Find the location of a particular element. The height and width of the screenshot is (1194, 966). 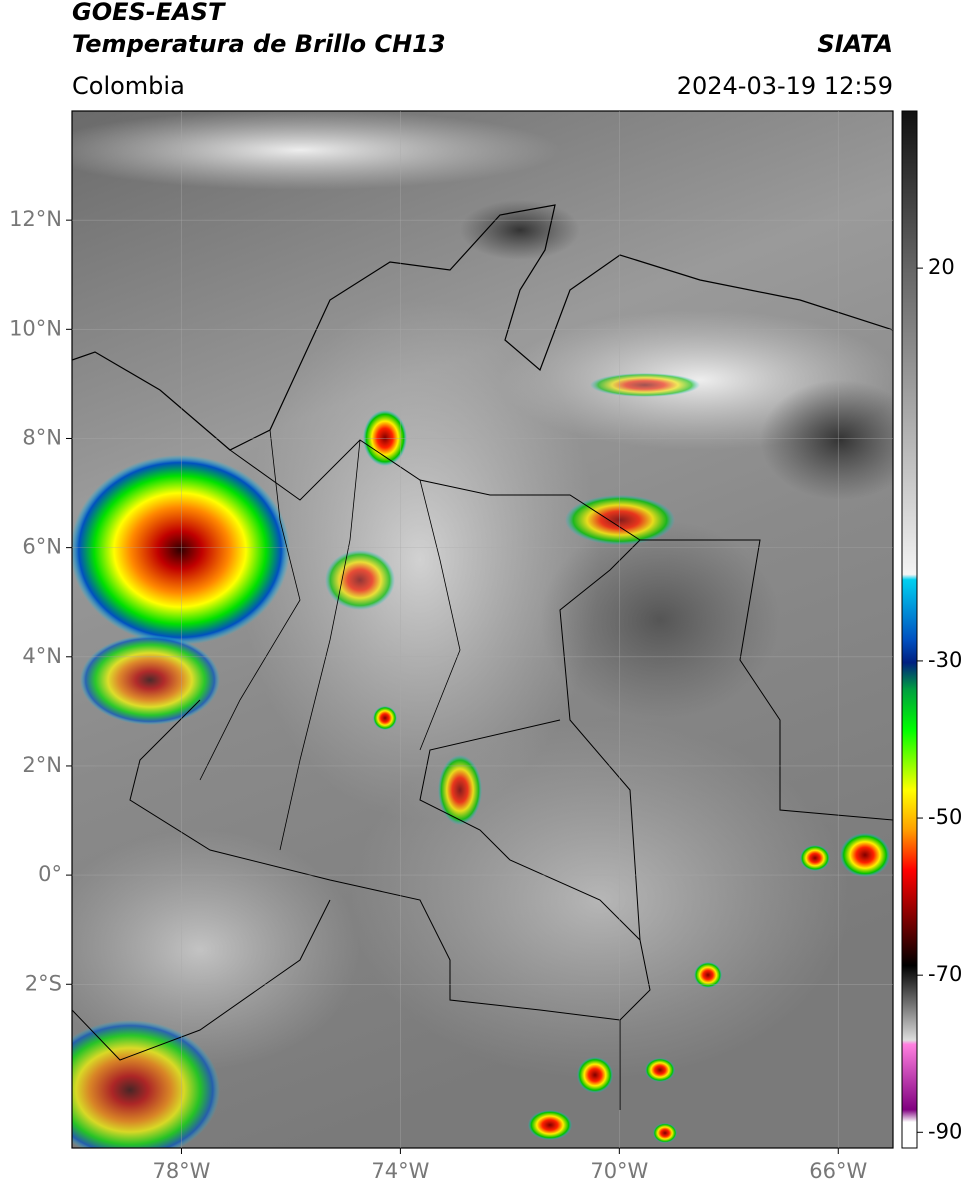

lat-tick-label: 4°N is located at coordinates (42, 656).